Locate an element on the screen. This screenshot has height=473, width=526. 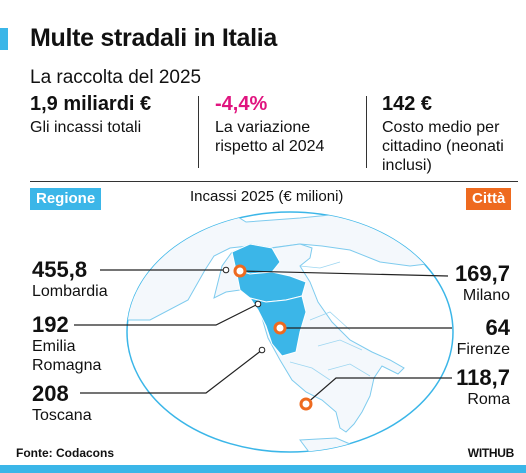
bottom-accent-bar is located at coordinates (263, 469).